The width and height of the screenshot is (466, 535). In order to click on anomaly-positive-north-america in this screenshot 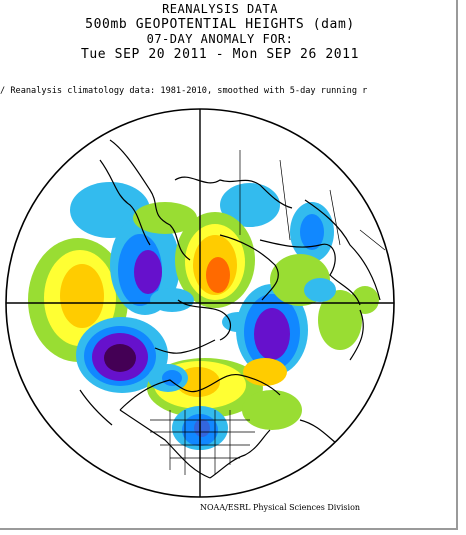, I will do `click(224, 394)`.